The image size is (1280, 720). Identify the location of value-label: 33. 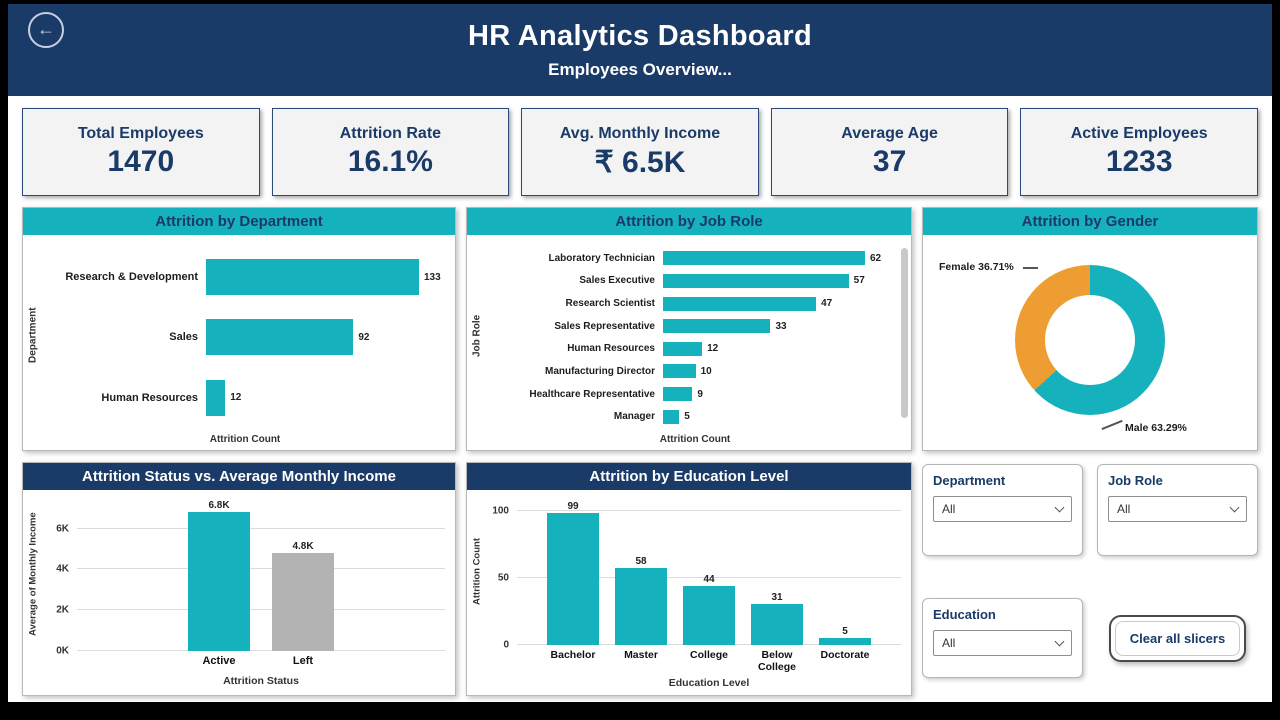
(781, 326).